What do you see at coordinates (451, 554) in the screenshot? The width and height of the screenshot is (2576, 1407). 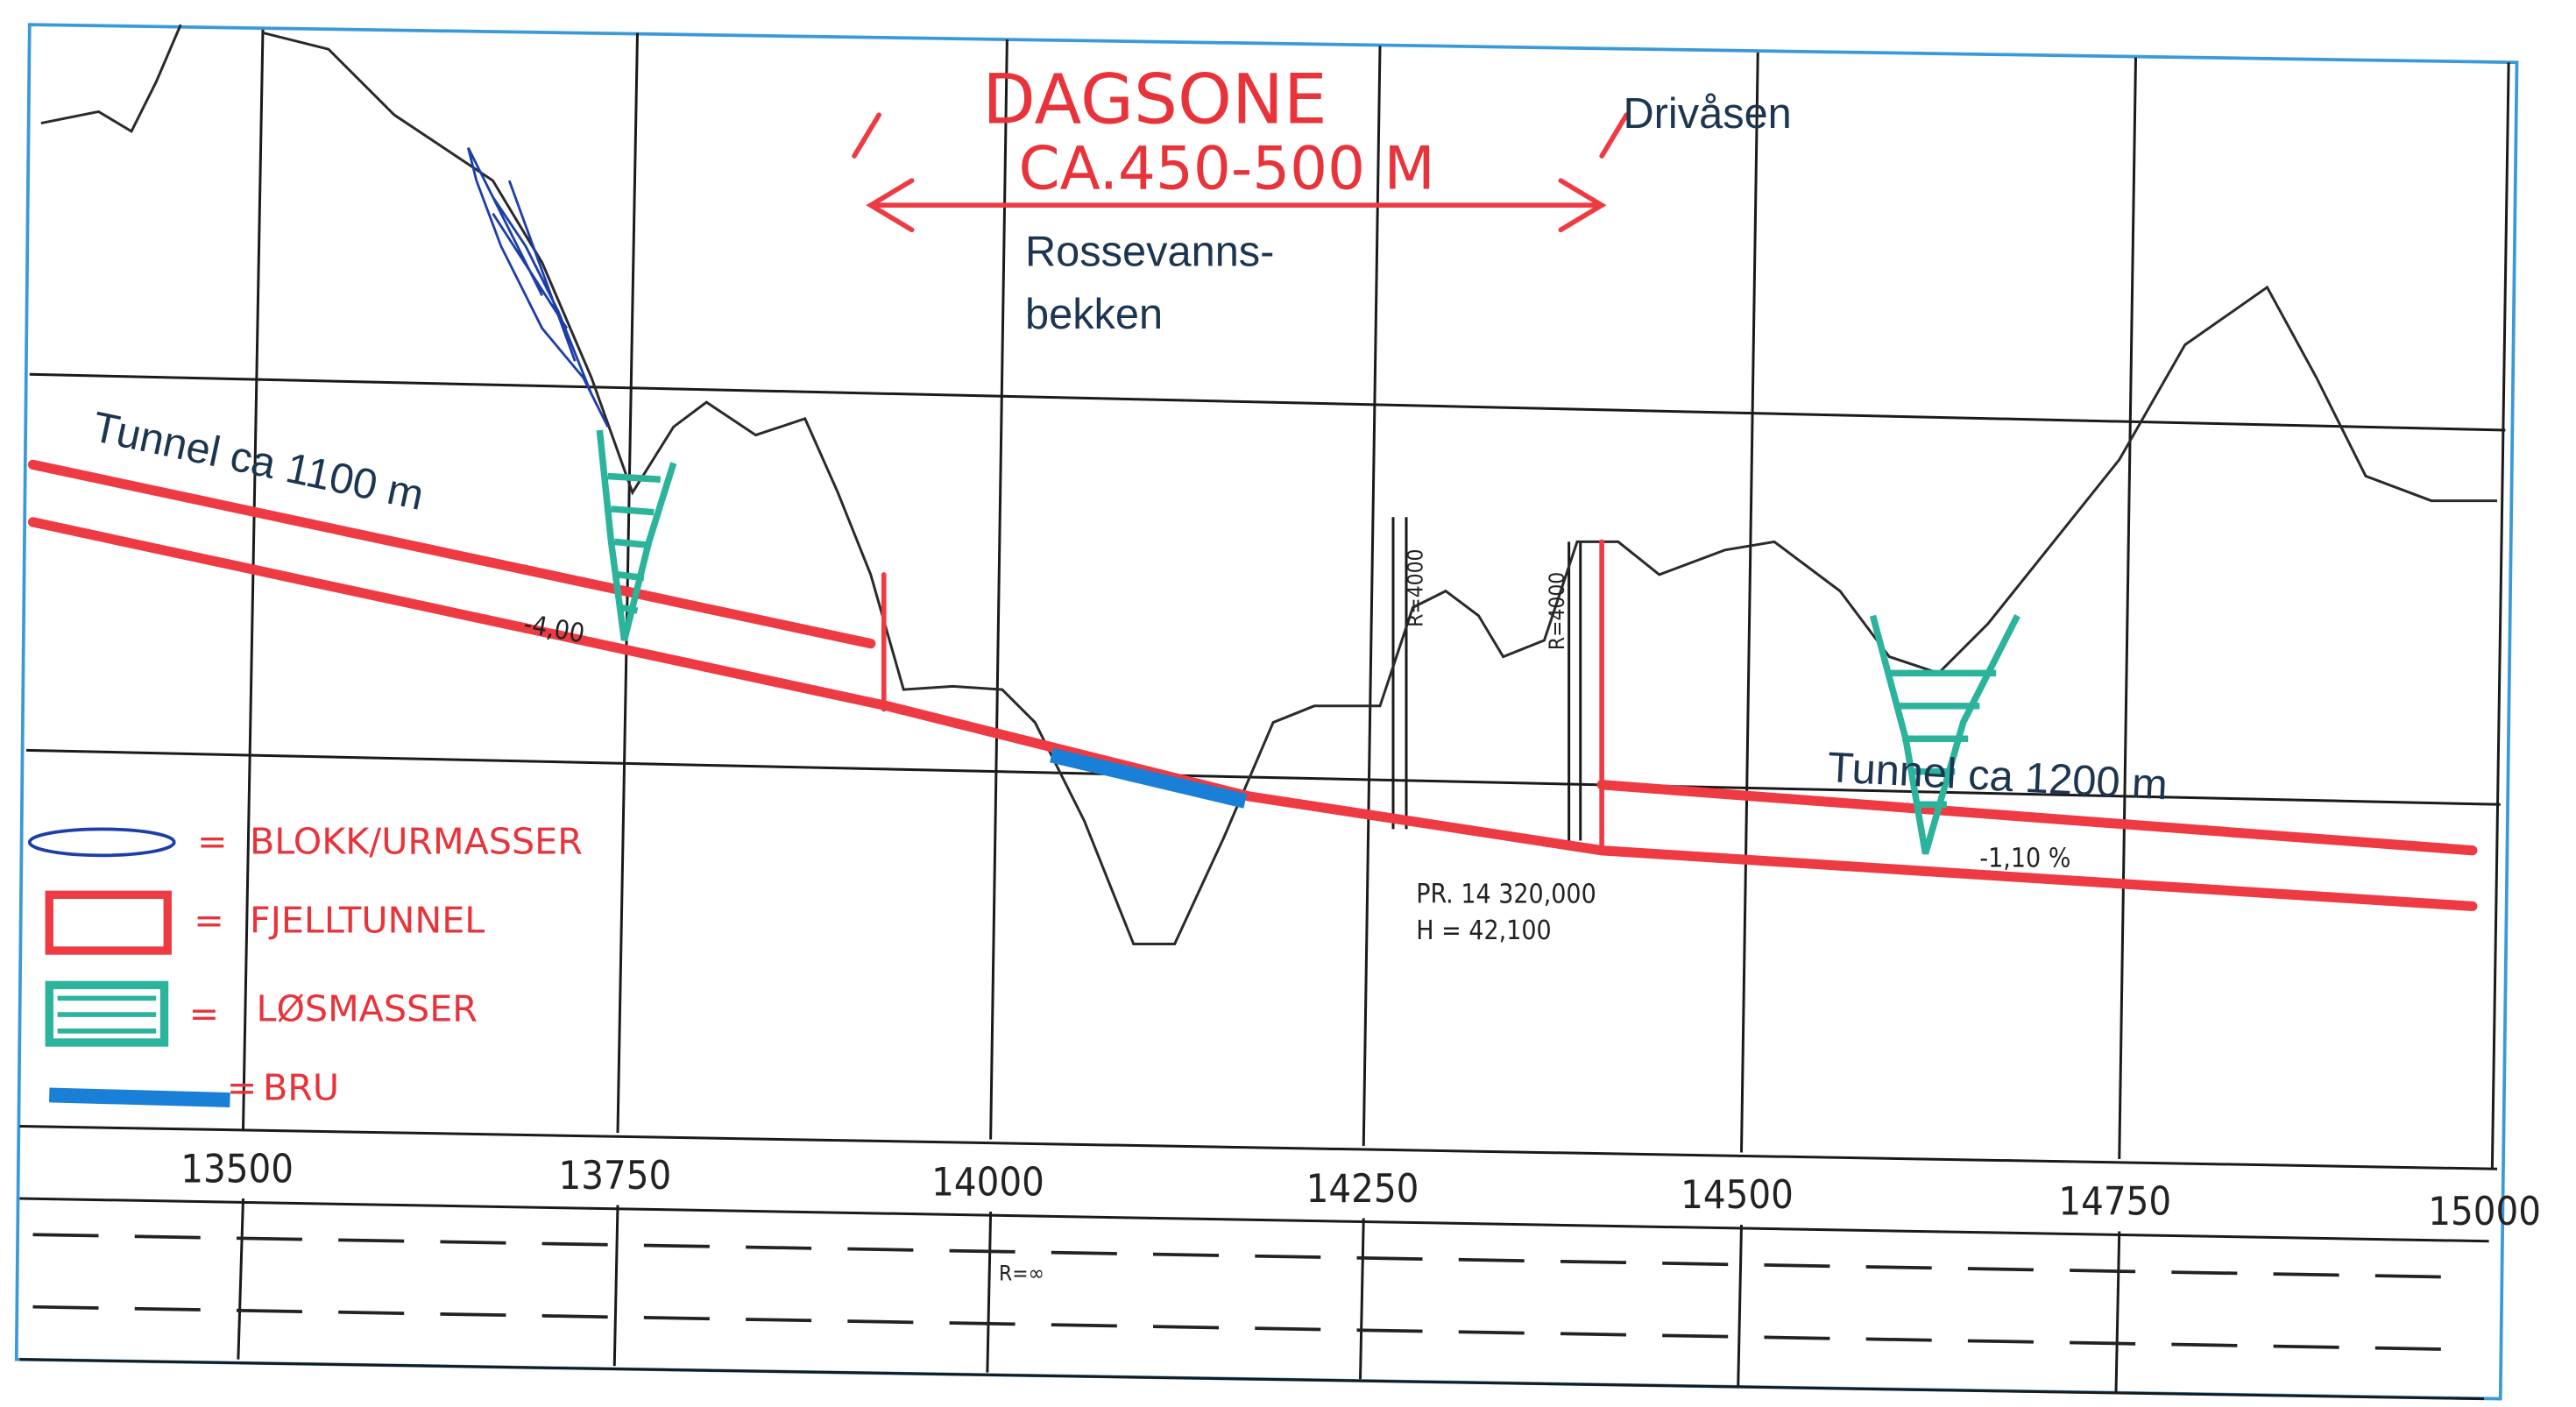 I see `tunnel-upper-left` at bounding box center [451, 554].